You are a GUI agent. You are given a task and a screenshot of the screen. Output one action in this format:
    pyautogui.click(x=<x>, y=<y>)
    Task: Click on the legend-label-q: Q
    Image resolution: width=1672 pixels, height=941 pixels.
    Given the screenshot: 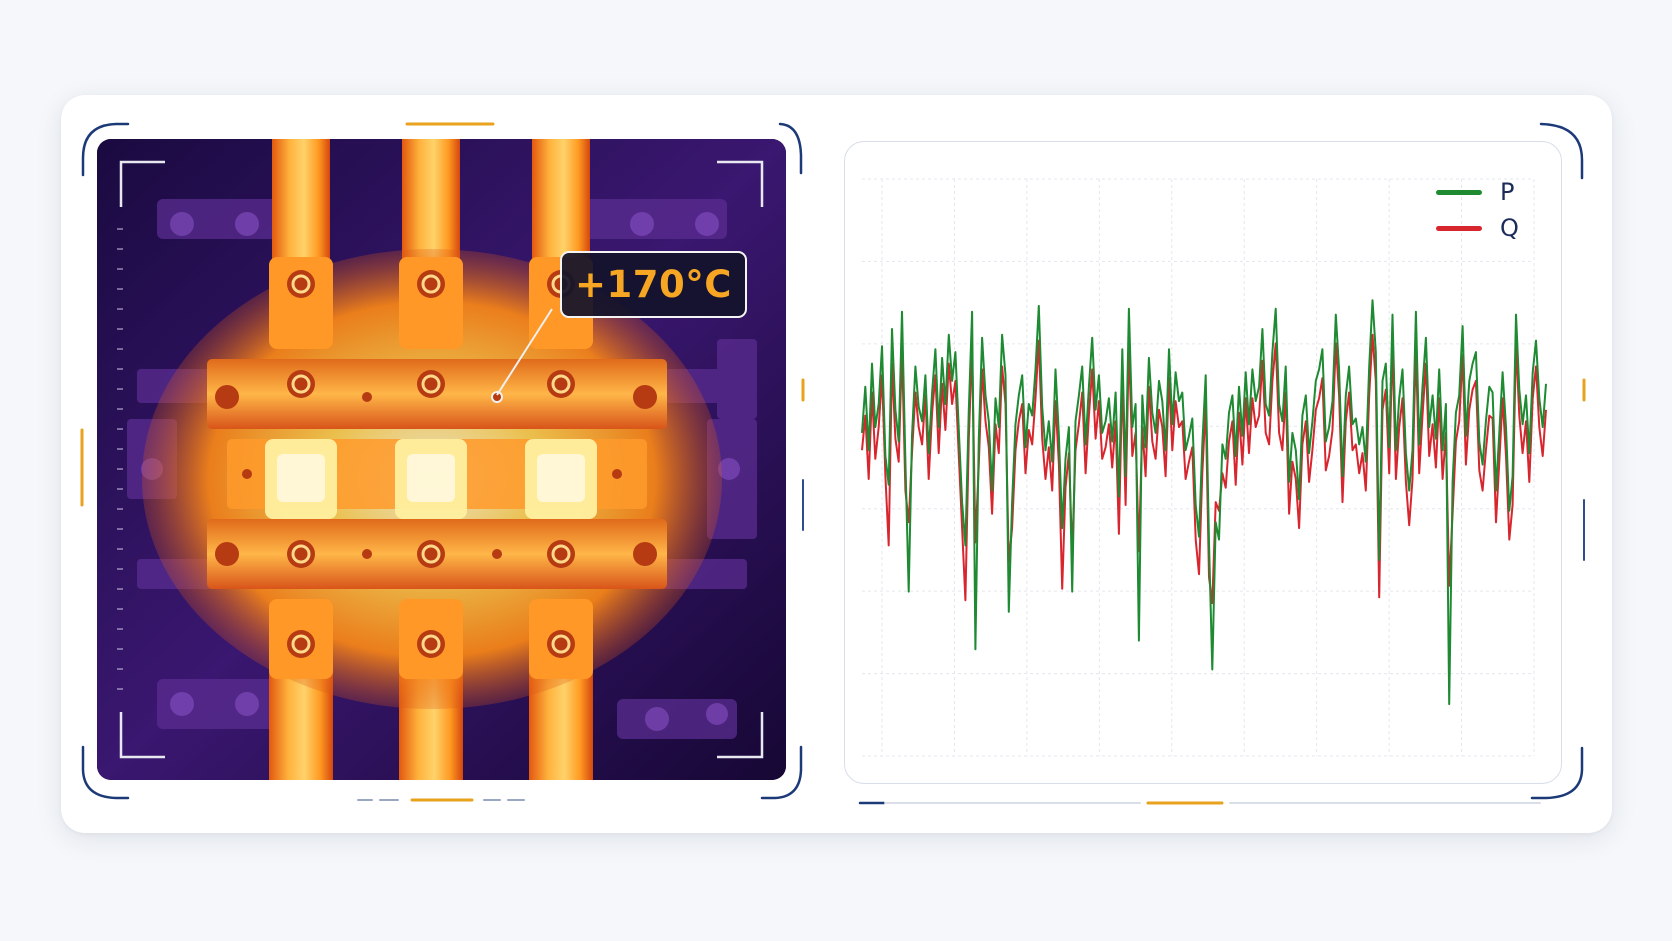 What is the action you would take?
    pyautogui.click(x=1509, y=228)
    